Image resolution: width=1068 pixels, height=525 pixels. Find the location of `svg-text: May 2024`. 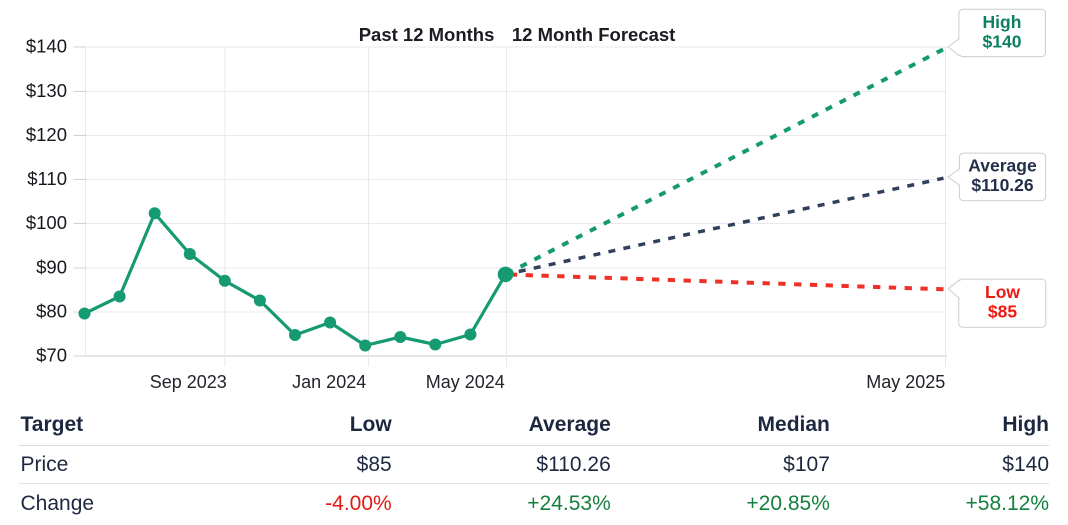

svg-text: May 2024 is located at coordinates (465, 382).